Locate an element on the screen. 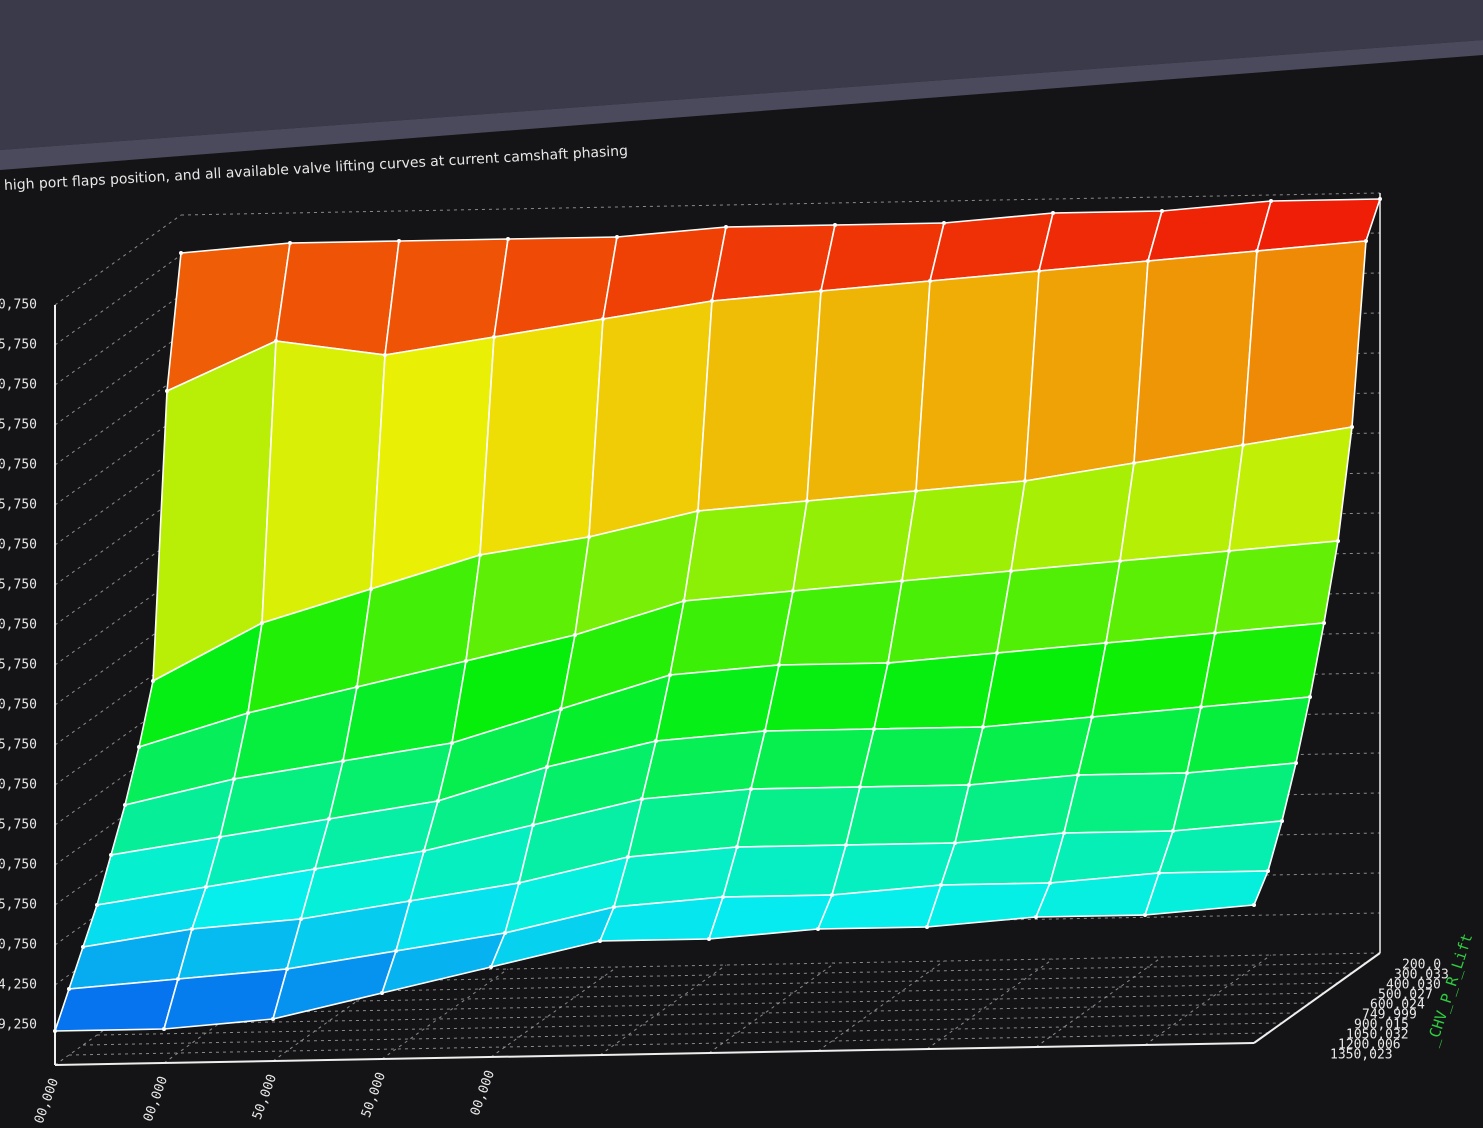 The image size is (1483, 1128). axis is located at coordinates (1317, 998).